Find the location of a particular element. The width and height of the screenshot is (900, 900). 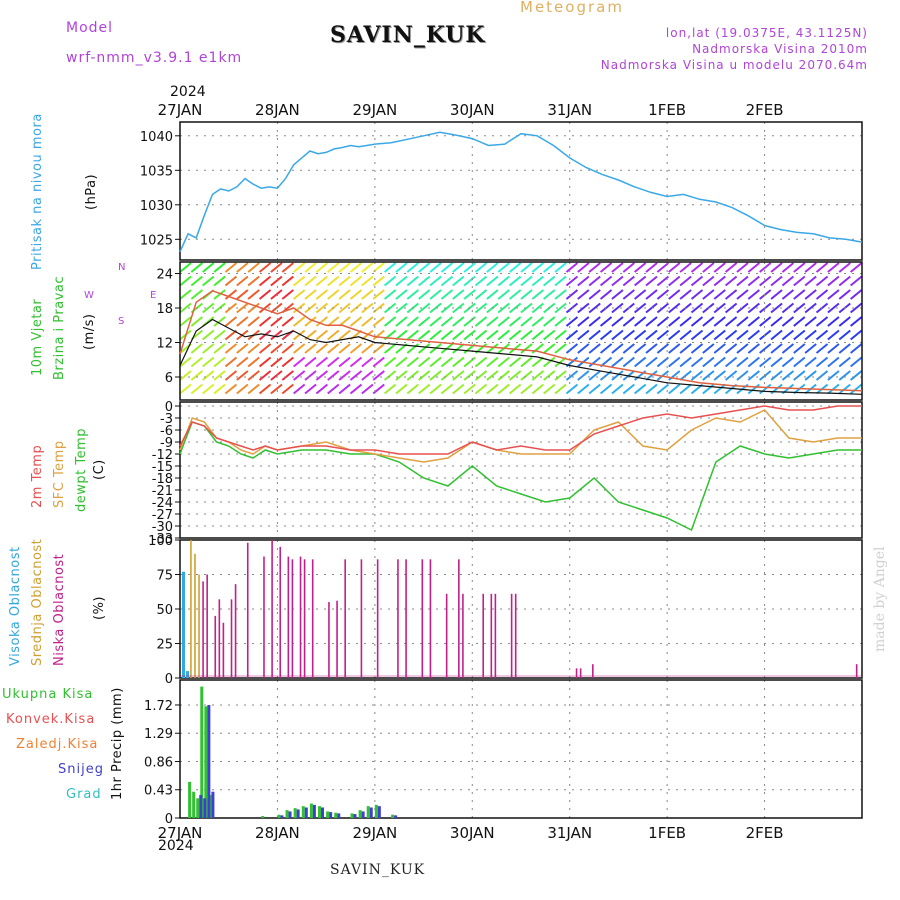

t2m-line is located at coordinates (520, 430).